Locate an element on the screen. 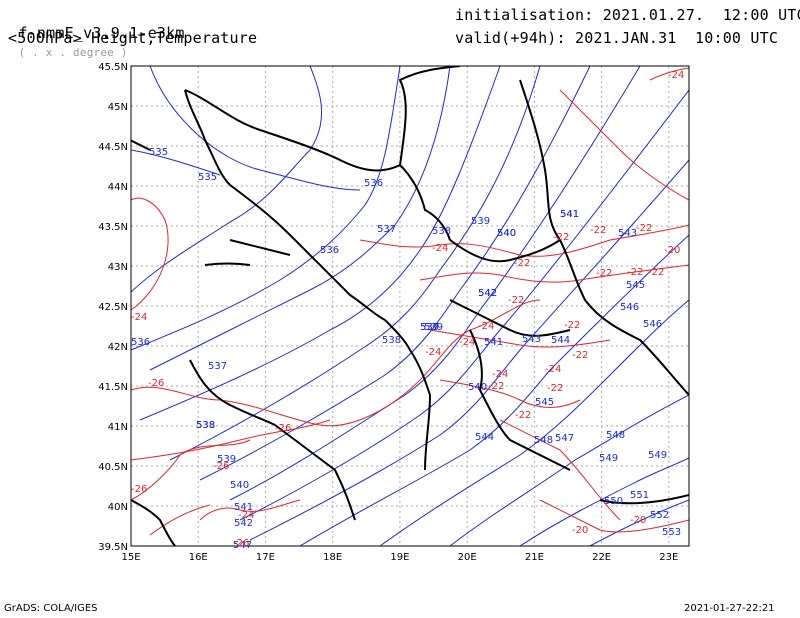 This screenshot has height=618, width=800. lat-tick-label: 39.5N is located at coordinates (113, 547).